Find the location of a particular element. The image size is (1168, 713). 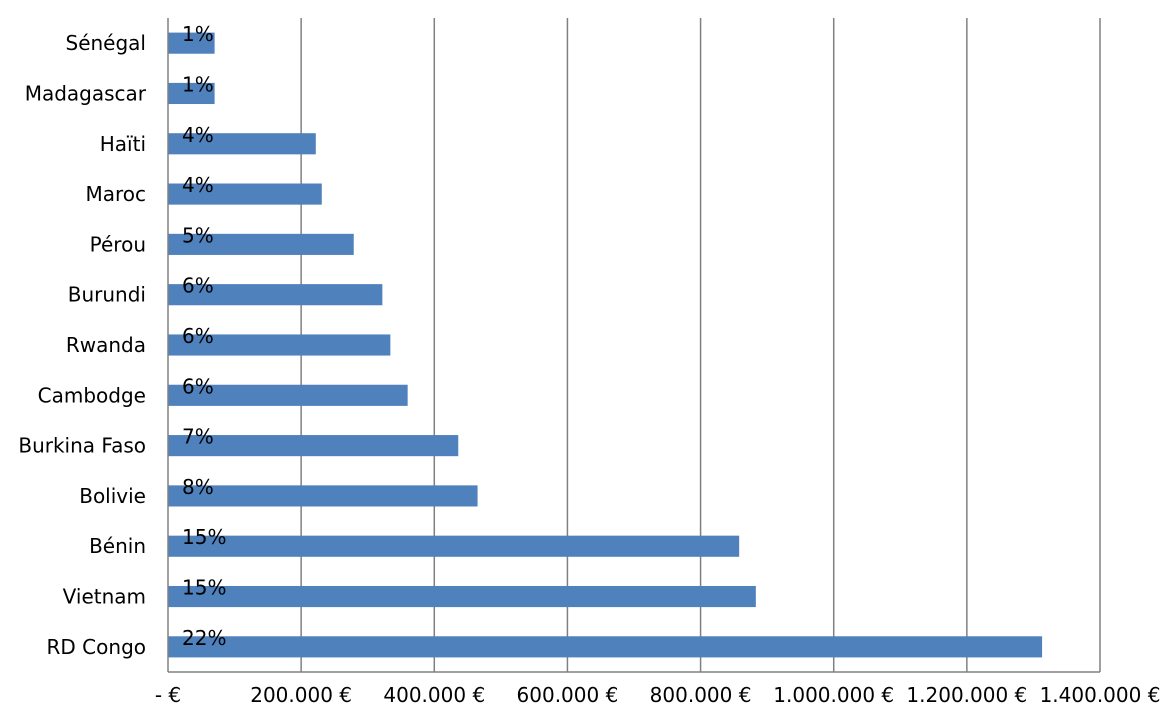

category-label: Sénégal is located at coordinates (106, 43).